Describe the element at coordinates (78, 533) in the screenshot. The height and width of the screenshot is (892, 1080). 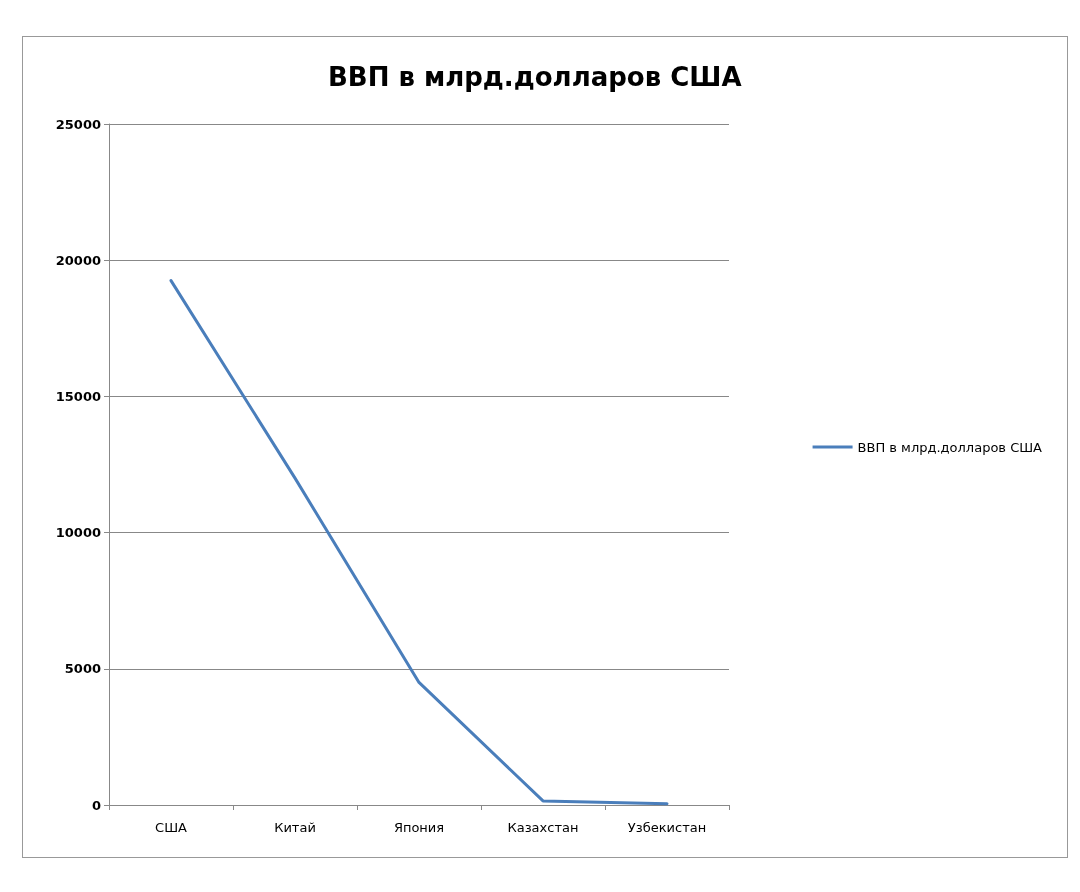
I see `y-tick-label: 10000` at that location.